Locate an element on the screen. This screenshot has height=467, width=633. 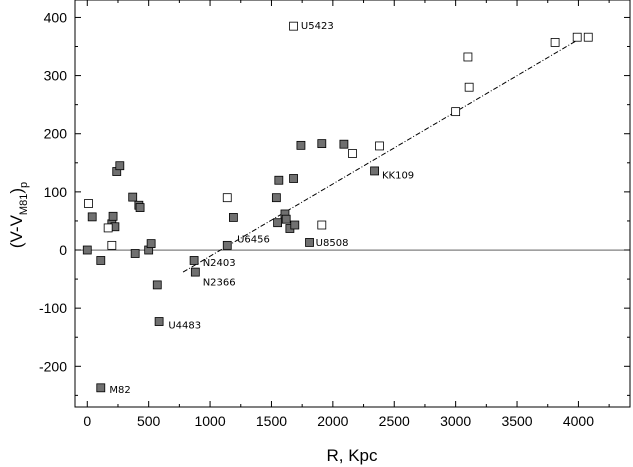
y-axis-title-sub: M81 is located at coordinates (24, 204).